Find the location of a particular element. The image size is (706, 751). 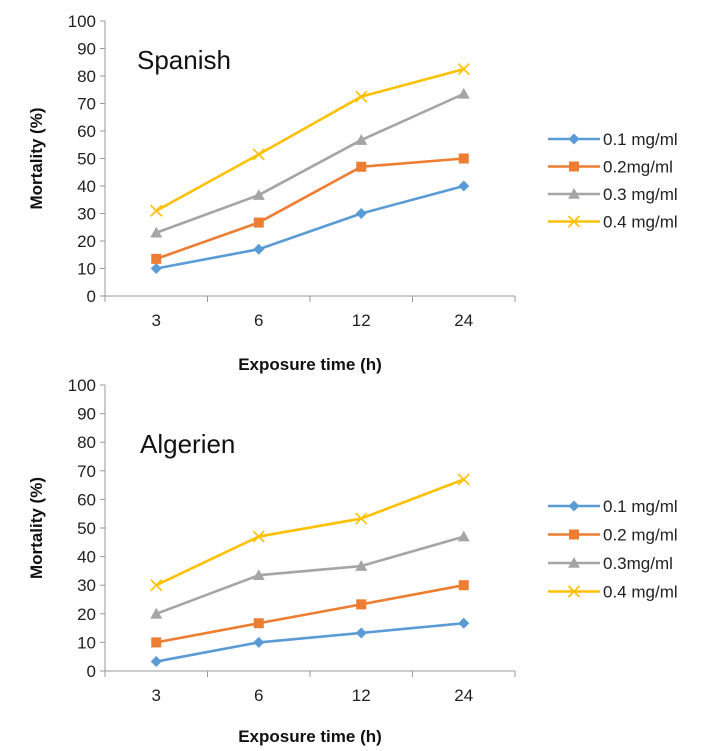

legend-entry: 0.2mg/ml is located at coordinates (610, 167).